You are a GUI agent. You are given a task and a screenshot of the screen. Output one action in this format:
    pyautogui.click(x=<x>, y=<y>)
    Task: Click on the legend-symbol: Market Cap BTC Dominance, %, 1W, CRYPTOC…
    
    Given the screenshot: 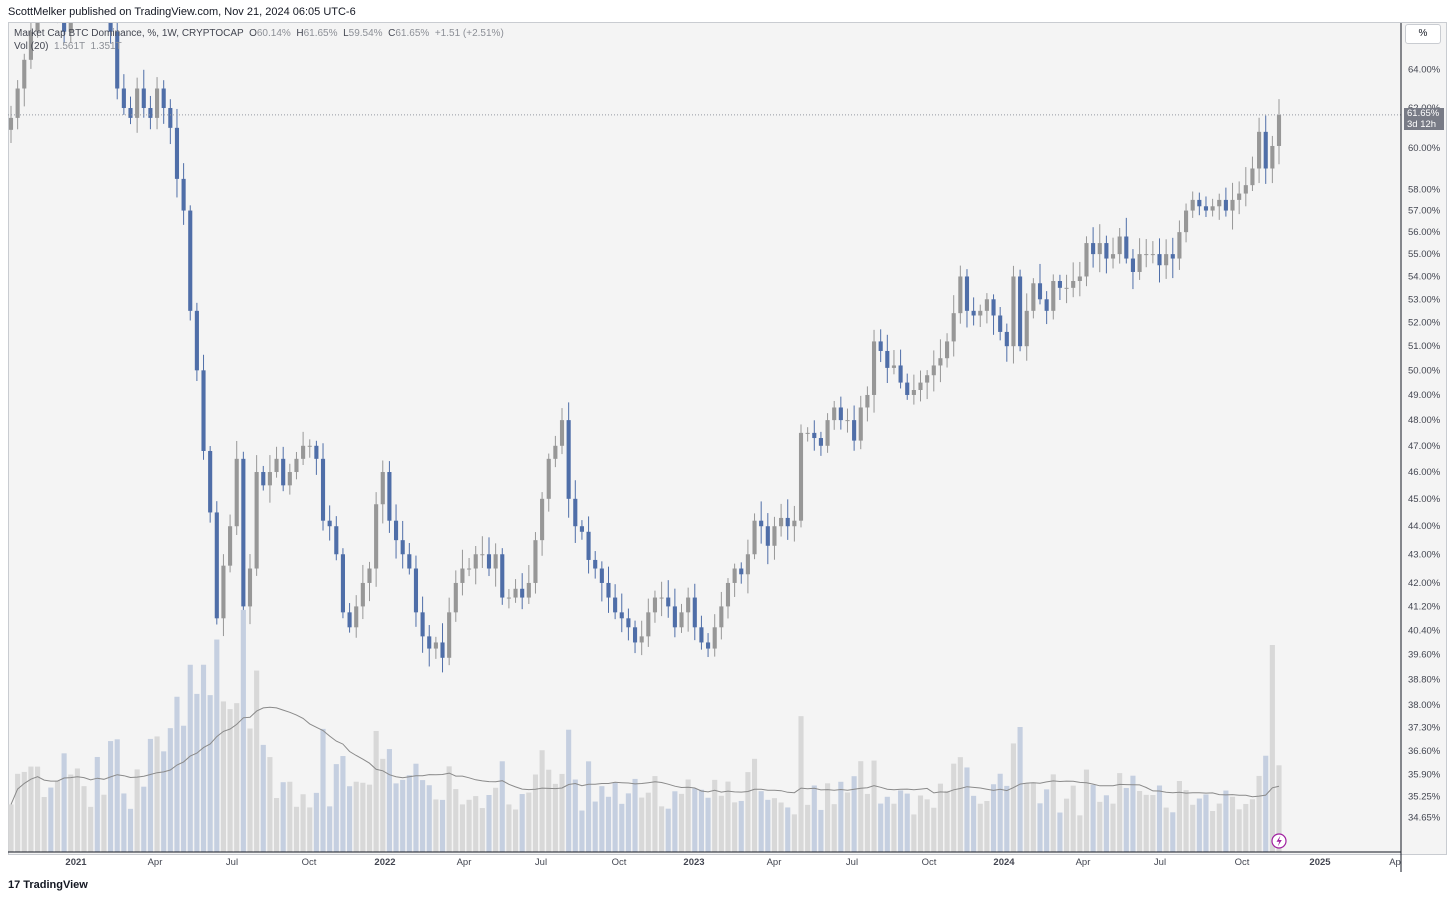 What is the action you would take?
    pyautogui.click(x=129, y=33)
    